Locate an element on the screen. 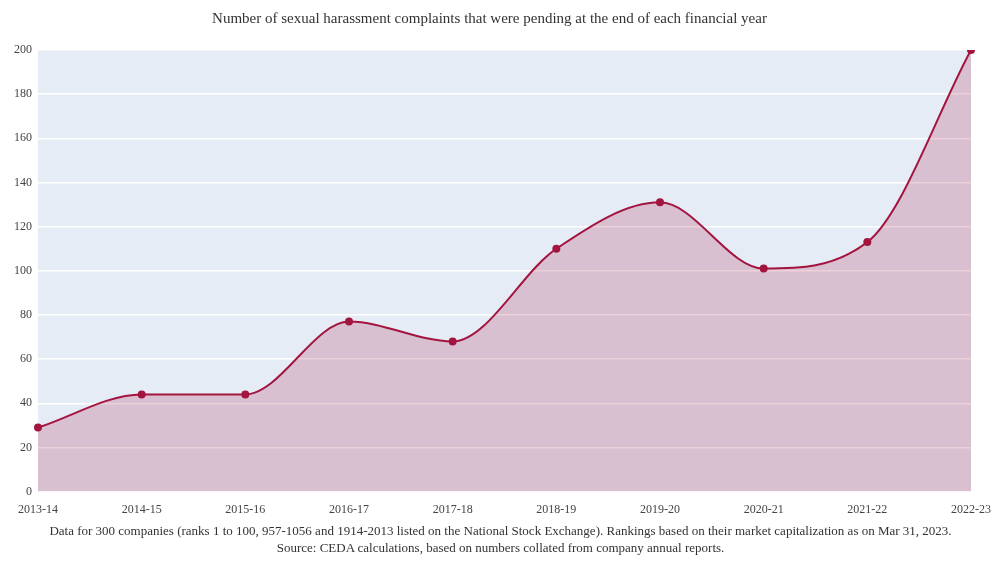  y-tick-label: 60 is located at coordinates (26, 358).